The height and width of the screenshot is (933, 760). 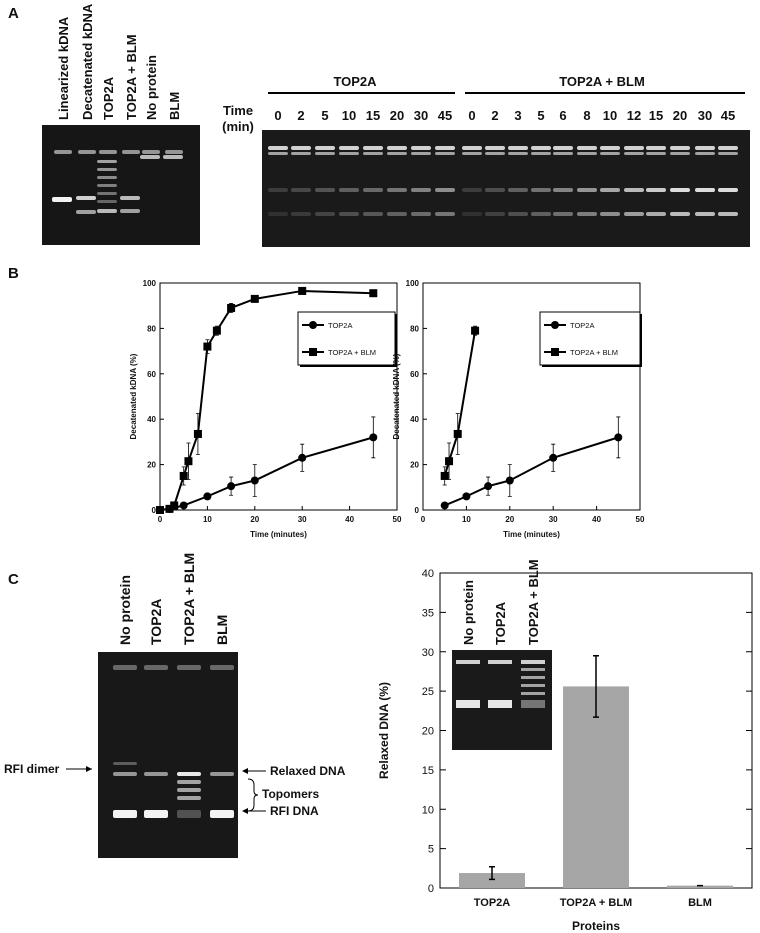 I want to click on lane-time: 10, so click(x=349, y=115).